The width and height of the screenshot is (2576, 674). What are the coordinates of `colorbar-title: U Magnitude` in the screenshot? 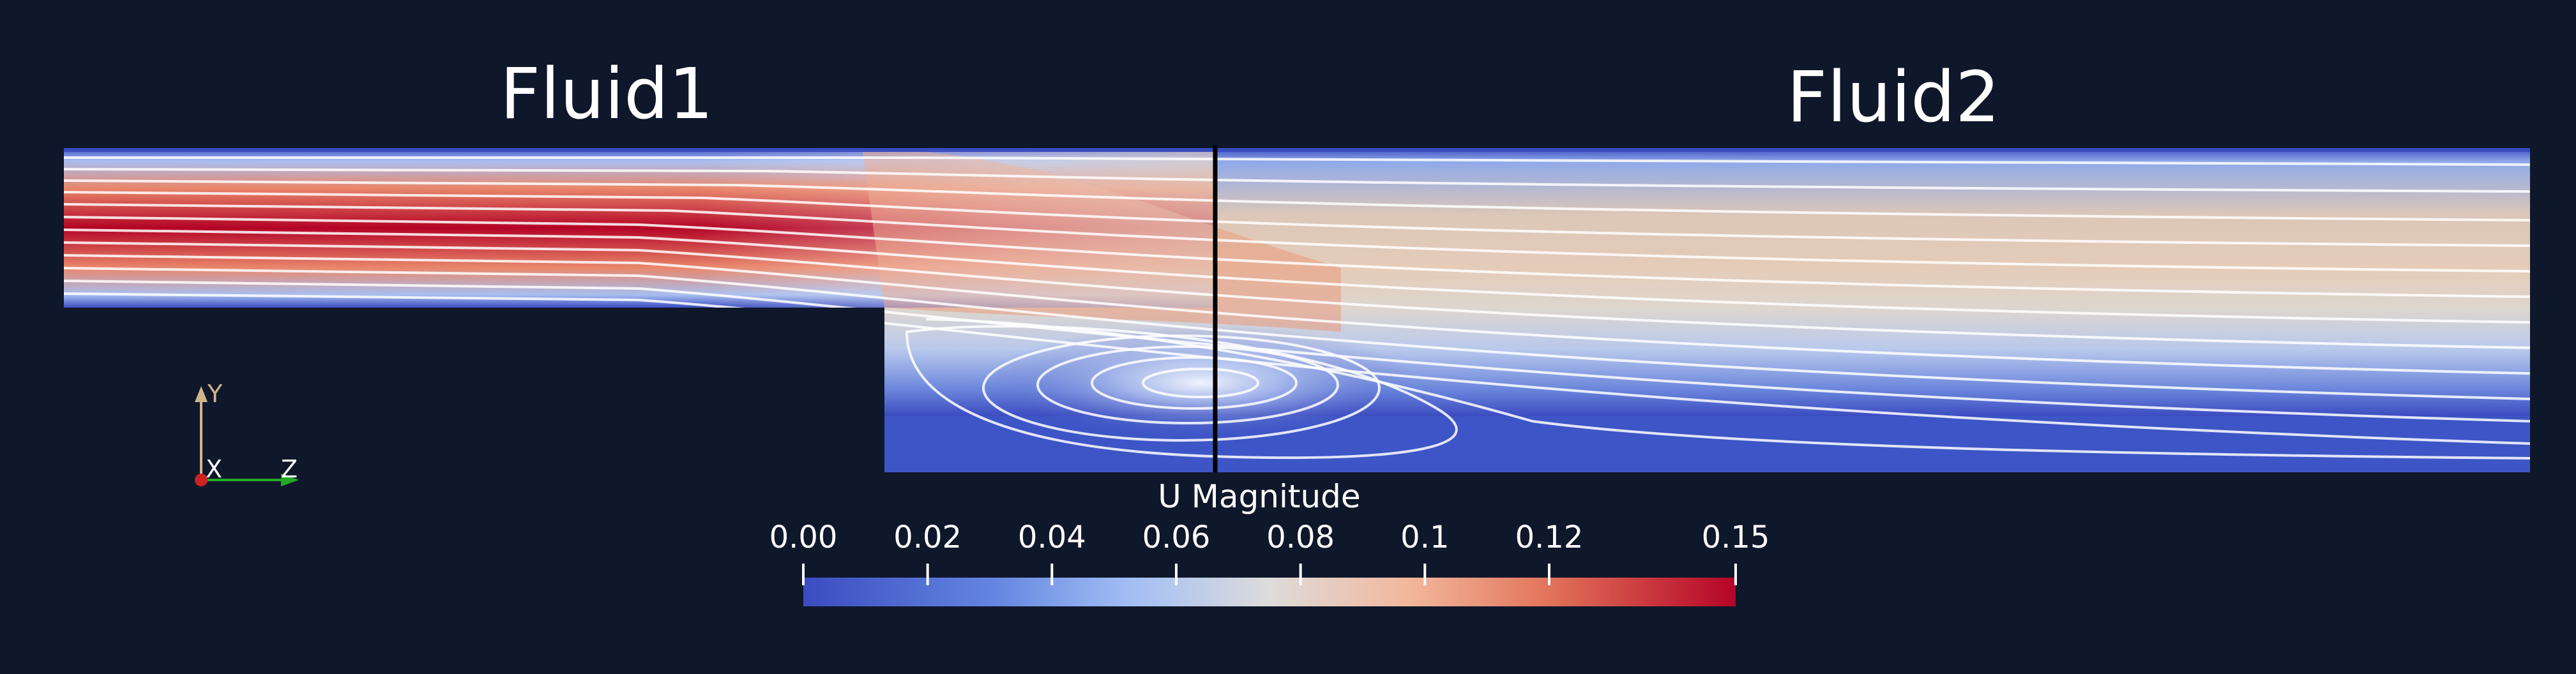 It's located at (1259, 496).